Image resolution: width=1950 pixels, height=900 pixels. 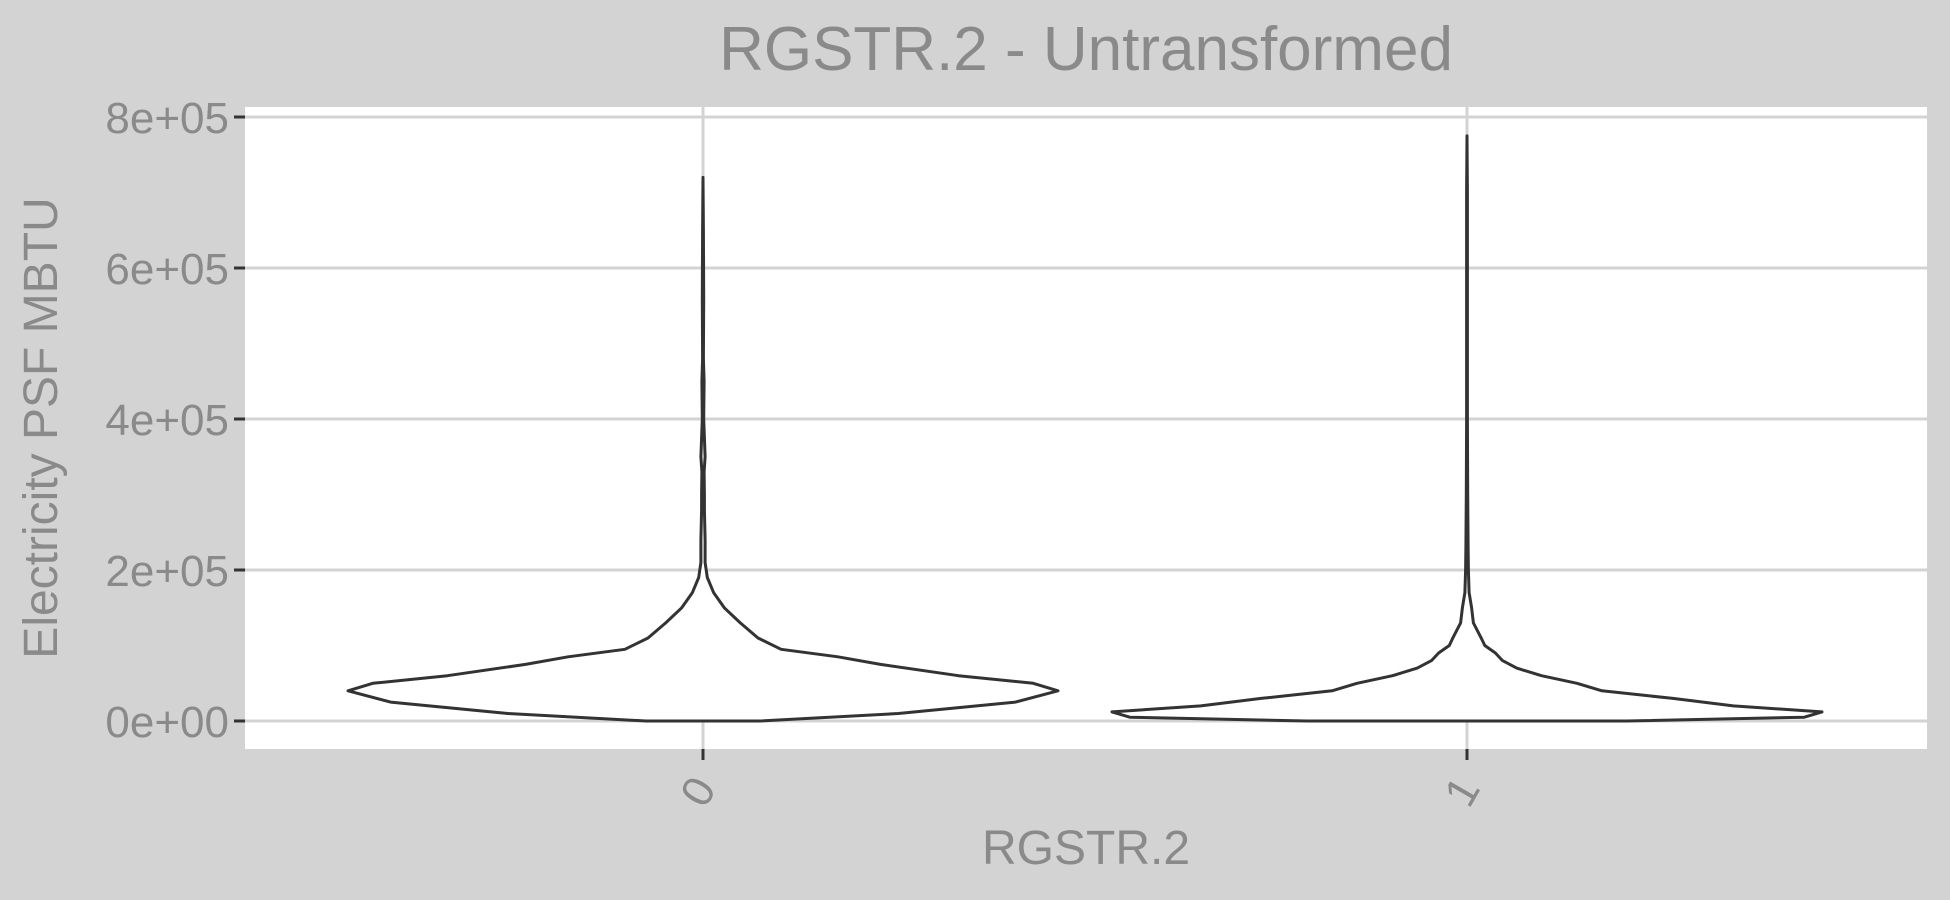 I want to click on y-tick-label: 8e+05, so click(x=167, y=118).